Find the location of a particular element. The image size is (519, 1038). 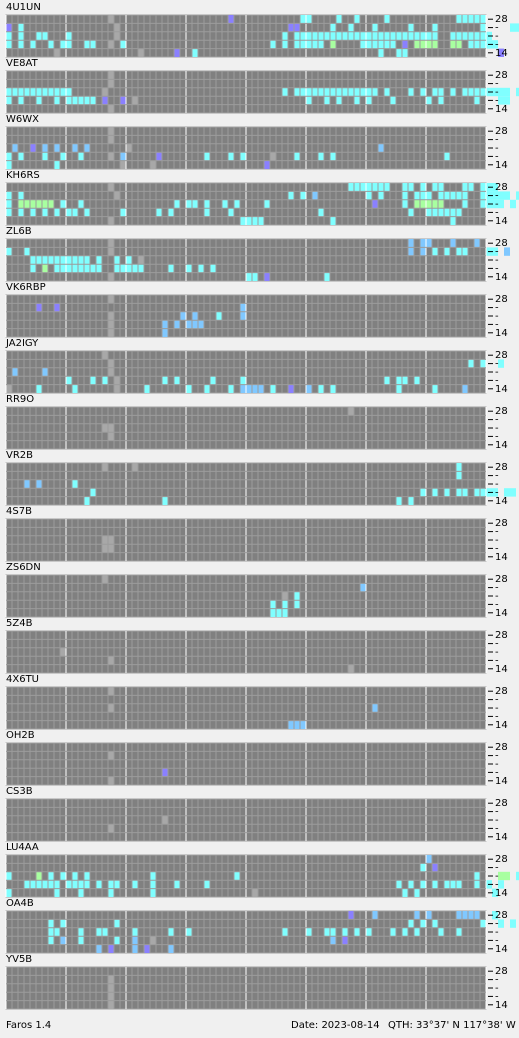

station-name: KH6RS is located at coordinates (23, 175).